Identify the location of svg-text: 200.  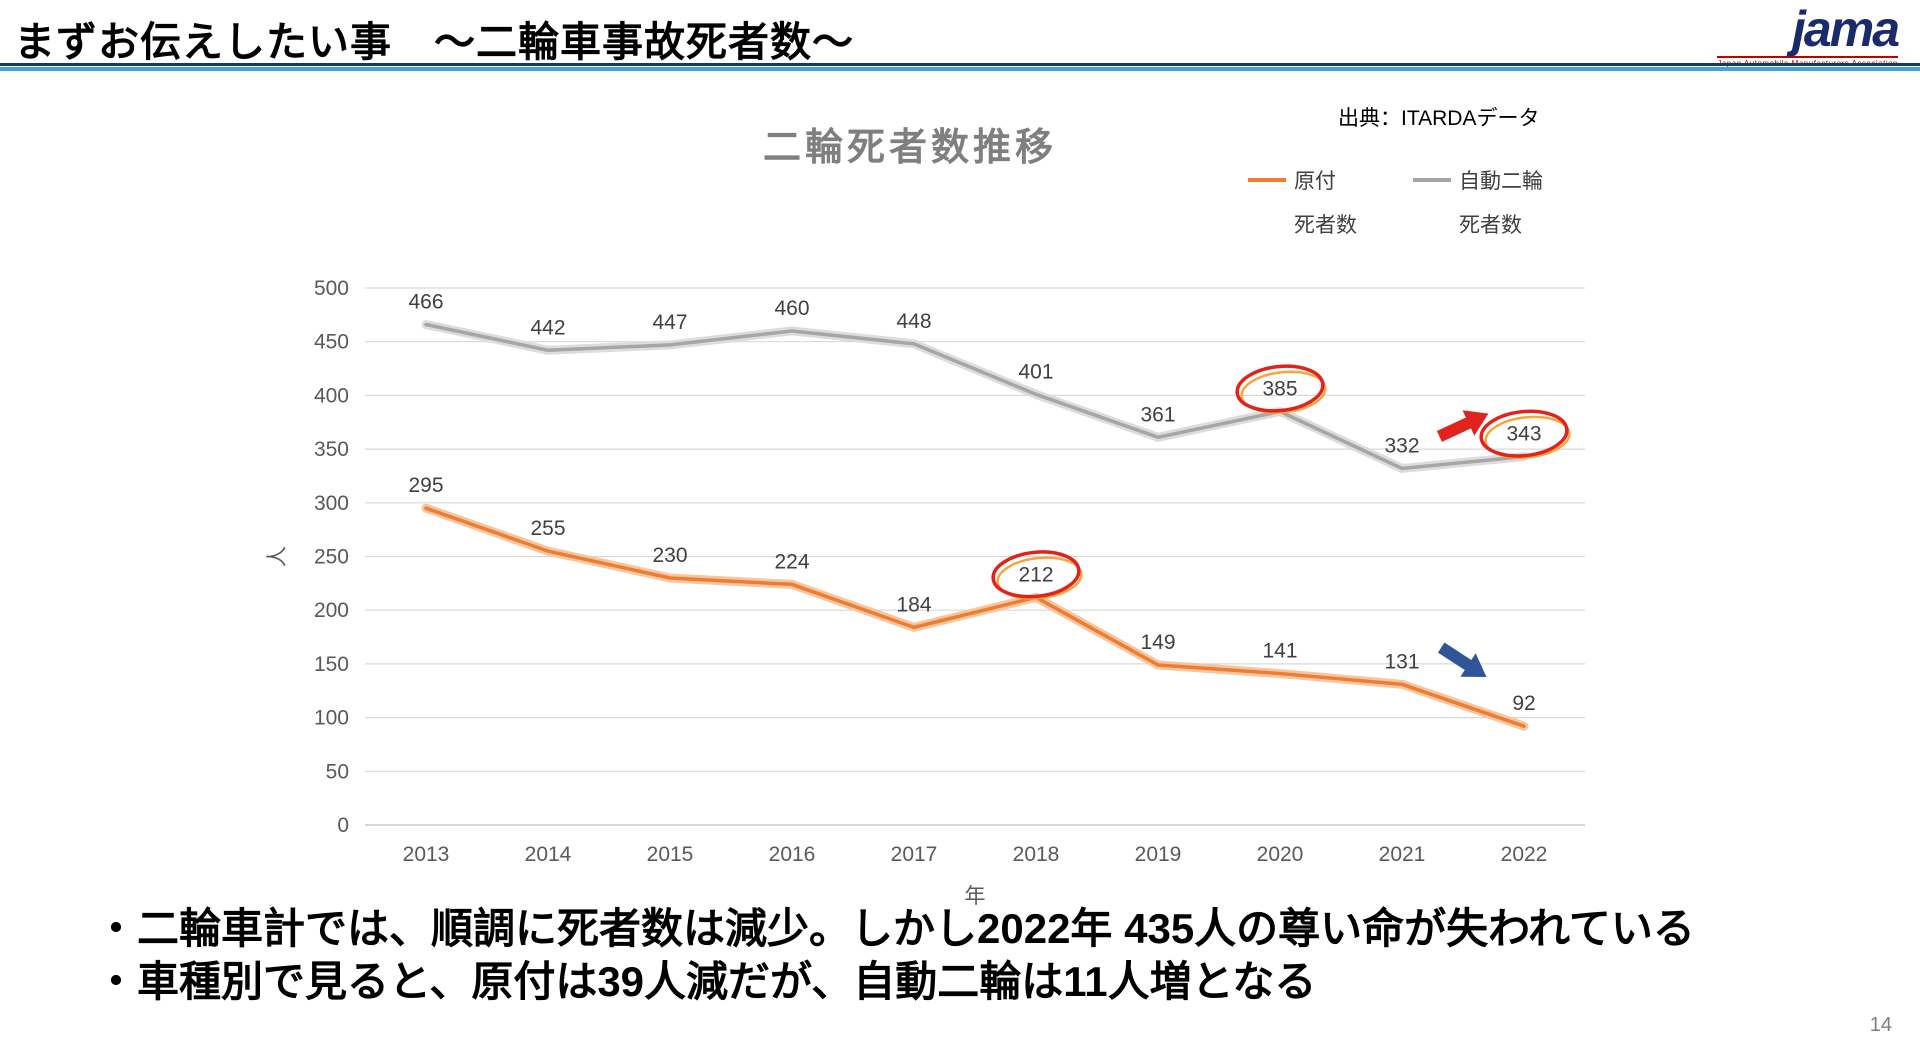
(331, 610).